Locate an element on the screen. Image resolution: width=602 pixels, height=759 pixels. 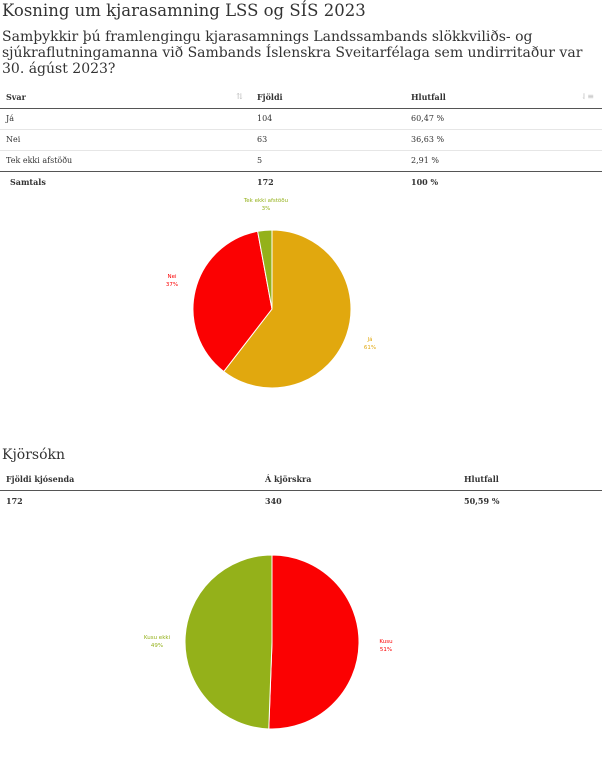
slice-percent-label: 3% is located at coordinates (266, 209).